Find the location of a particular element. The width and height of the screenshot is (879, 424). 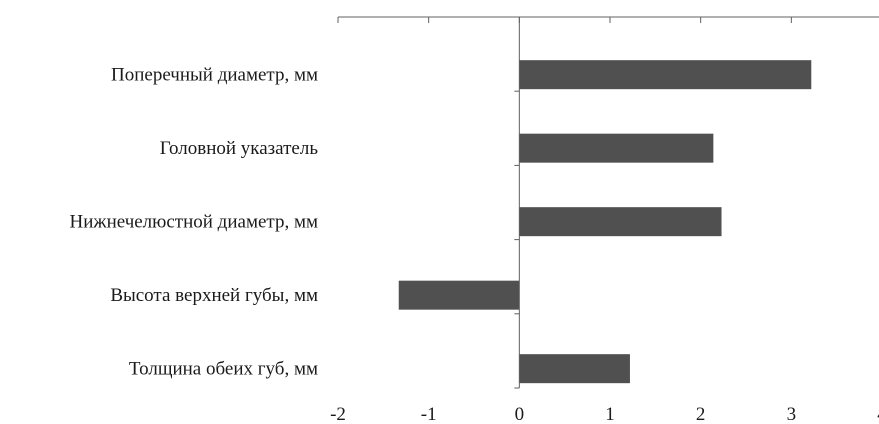

top-axis-ticks is located at coordinates (564, 20).